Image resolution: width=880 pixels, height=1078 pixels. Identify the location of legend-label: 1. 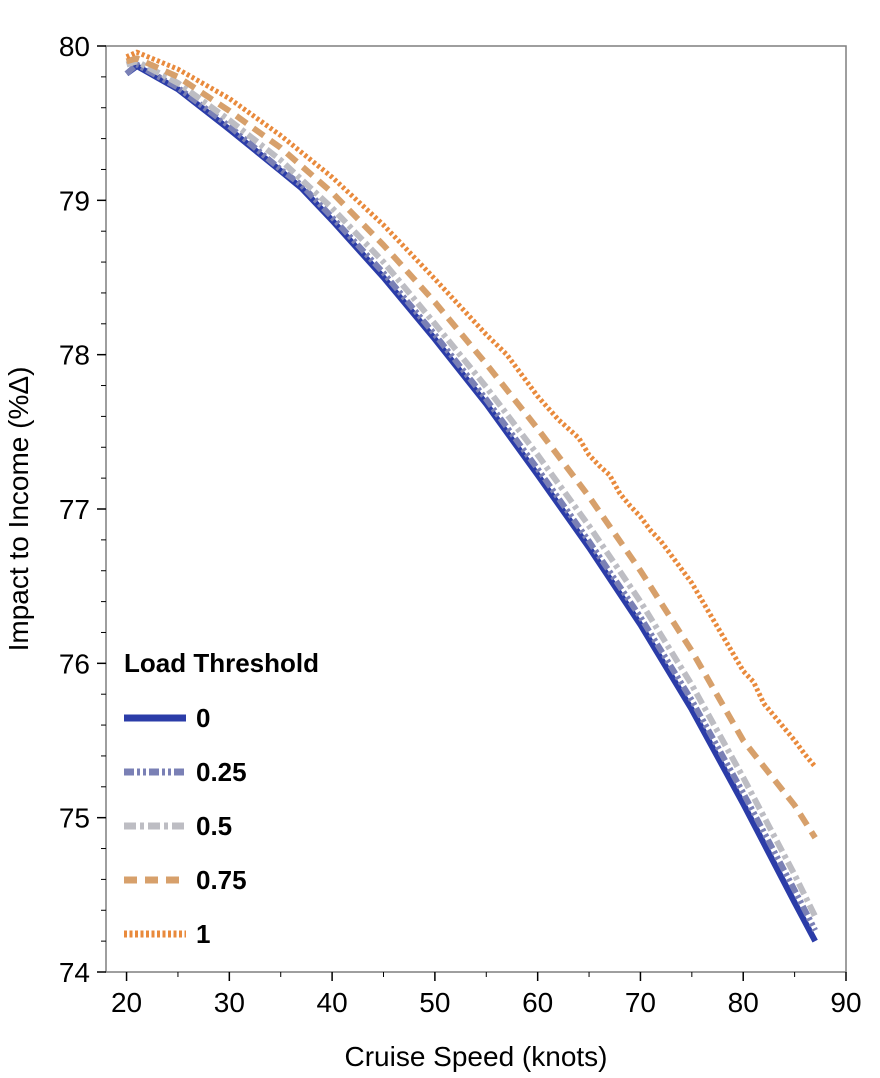
(203, 934).